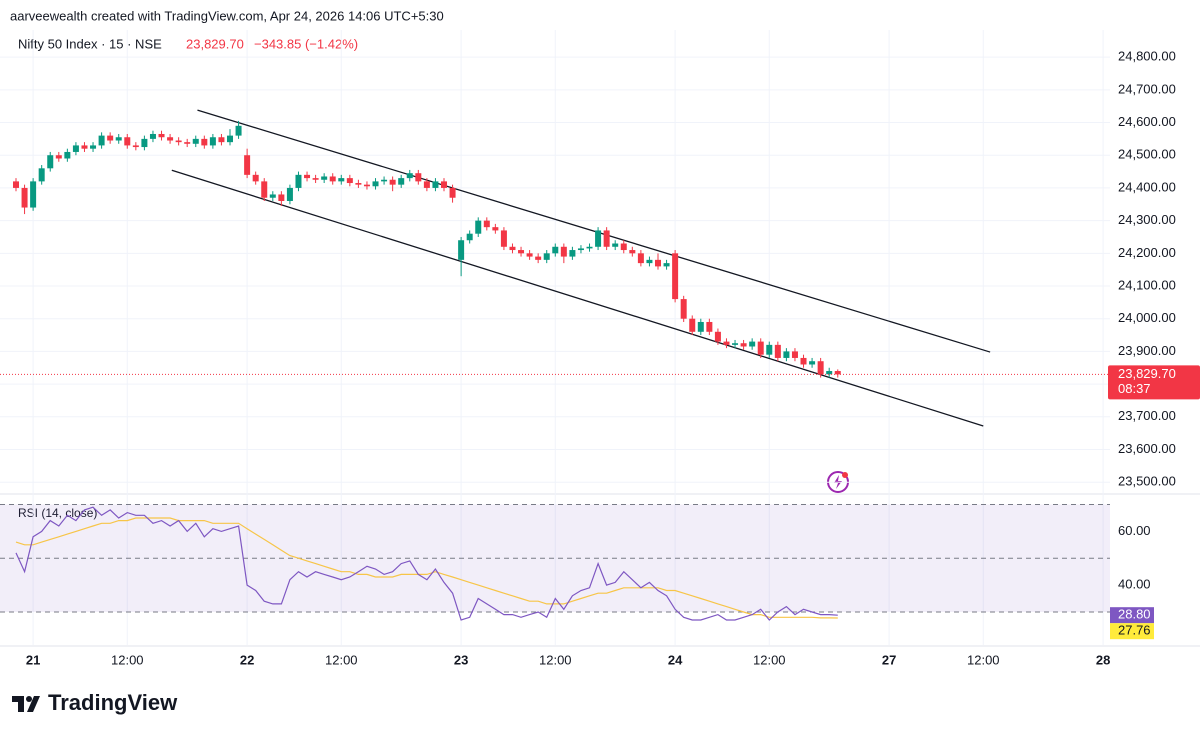 This screenshot has width=1200, height=734. Describe the element at coordinates (1147, 481) in the screenshot. I see `y-tick-label: 23,500.00` at that location.